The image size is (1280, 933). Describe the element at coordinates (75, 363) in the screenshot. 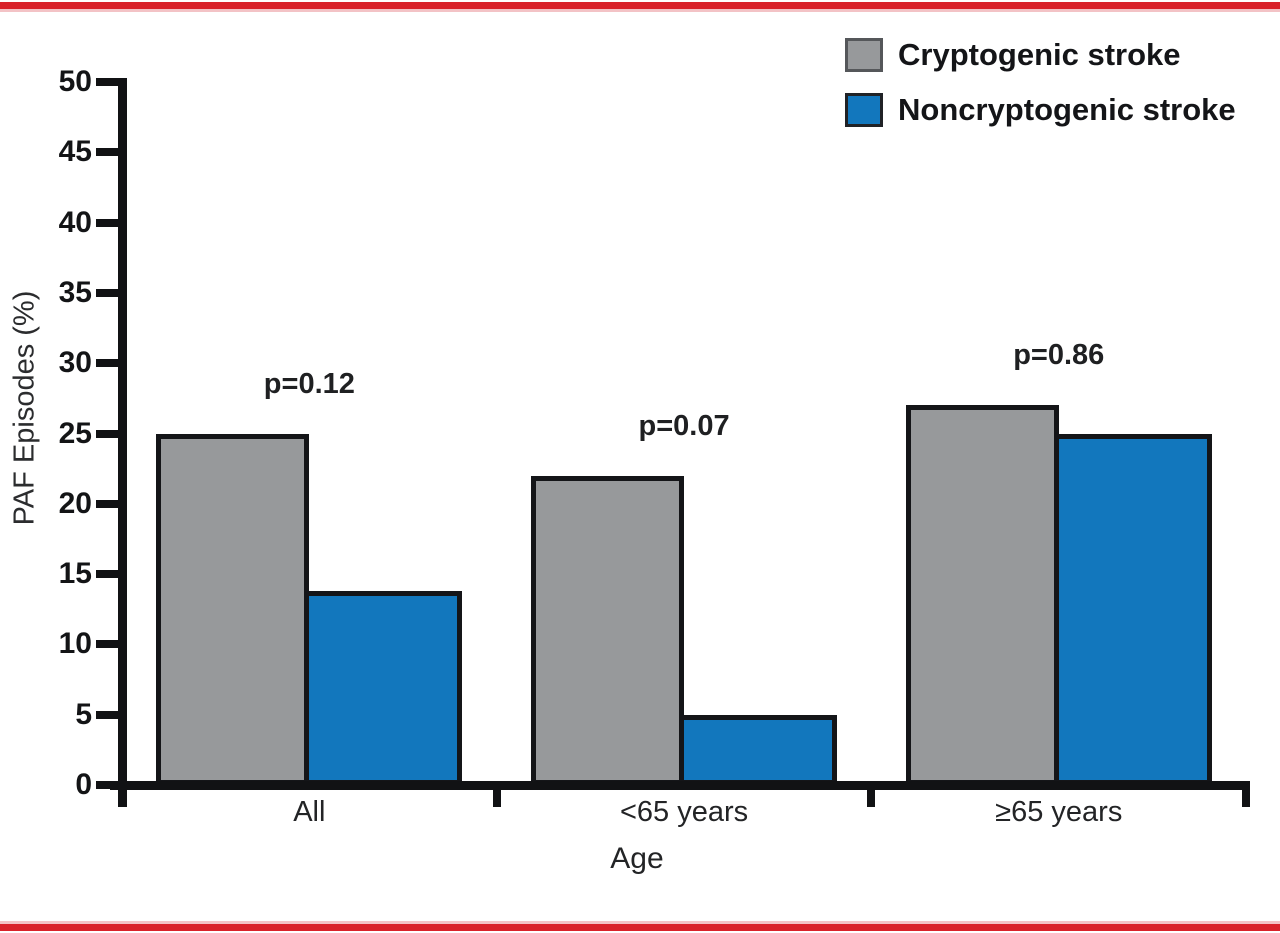

I see `y-tick-label: 30` at that location.